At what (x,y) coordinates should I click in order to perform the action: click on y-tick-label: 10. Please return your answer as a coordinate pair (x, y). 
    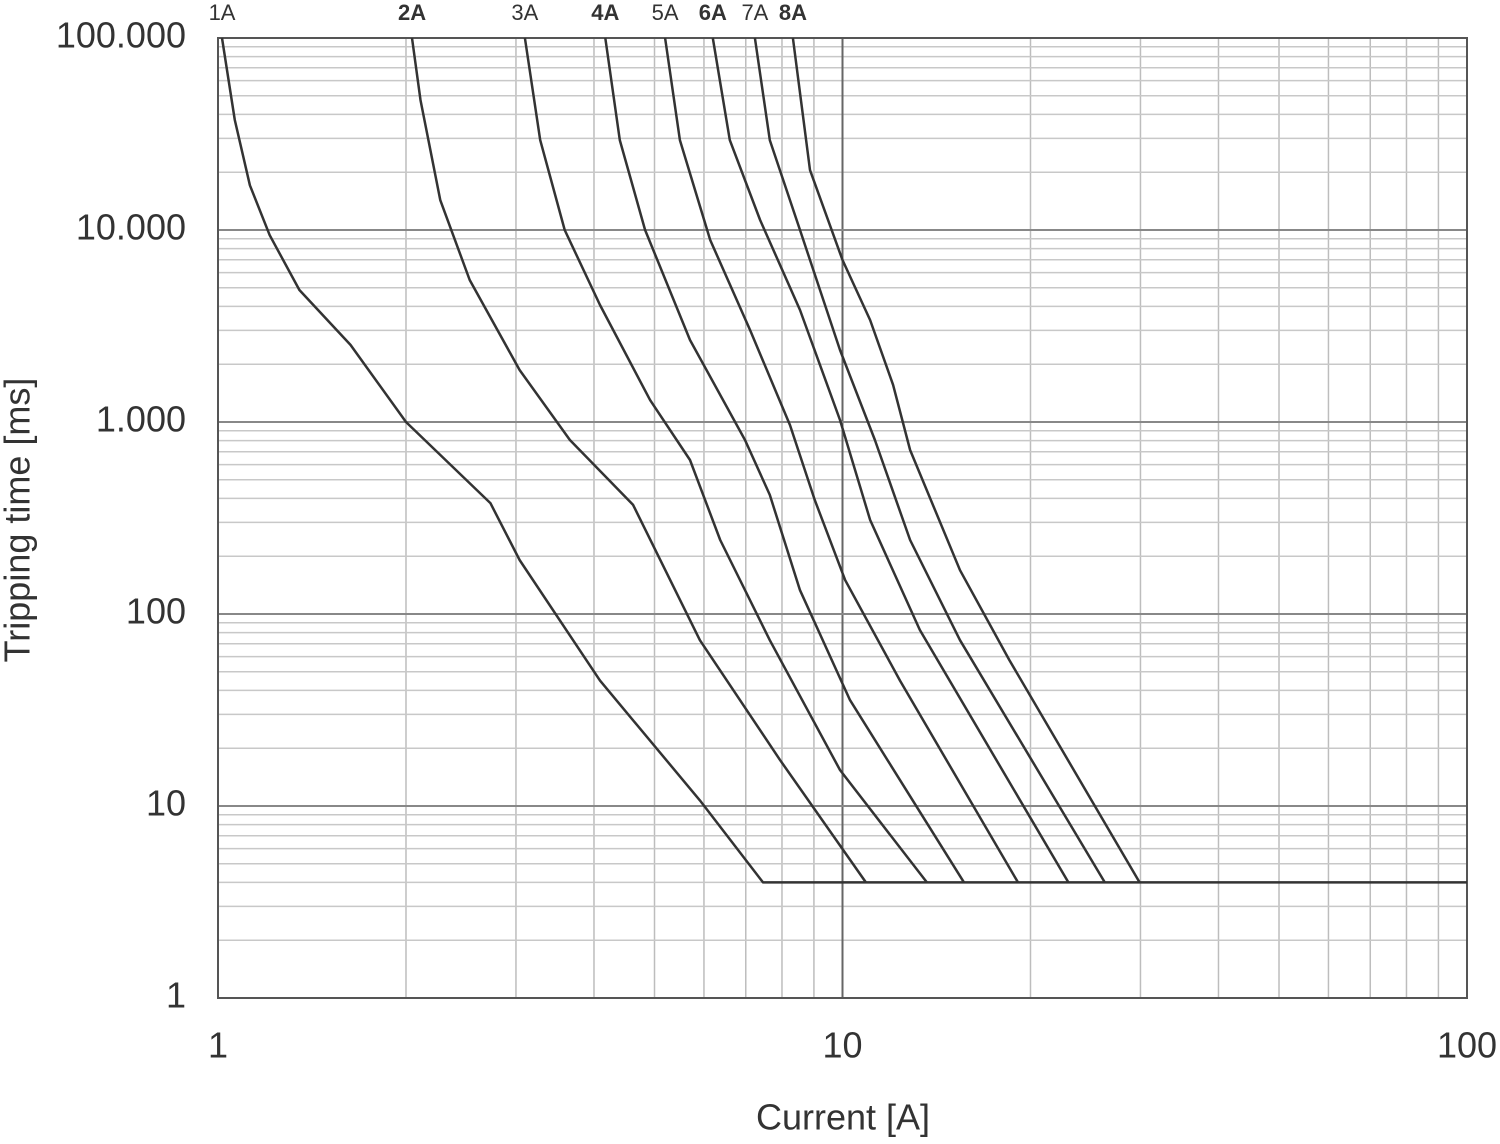
    Looking at the image, I should click on (166, 803).